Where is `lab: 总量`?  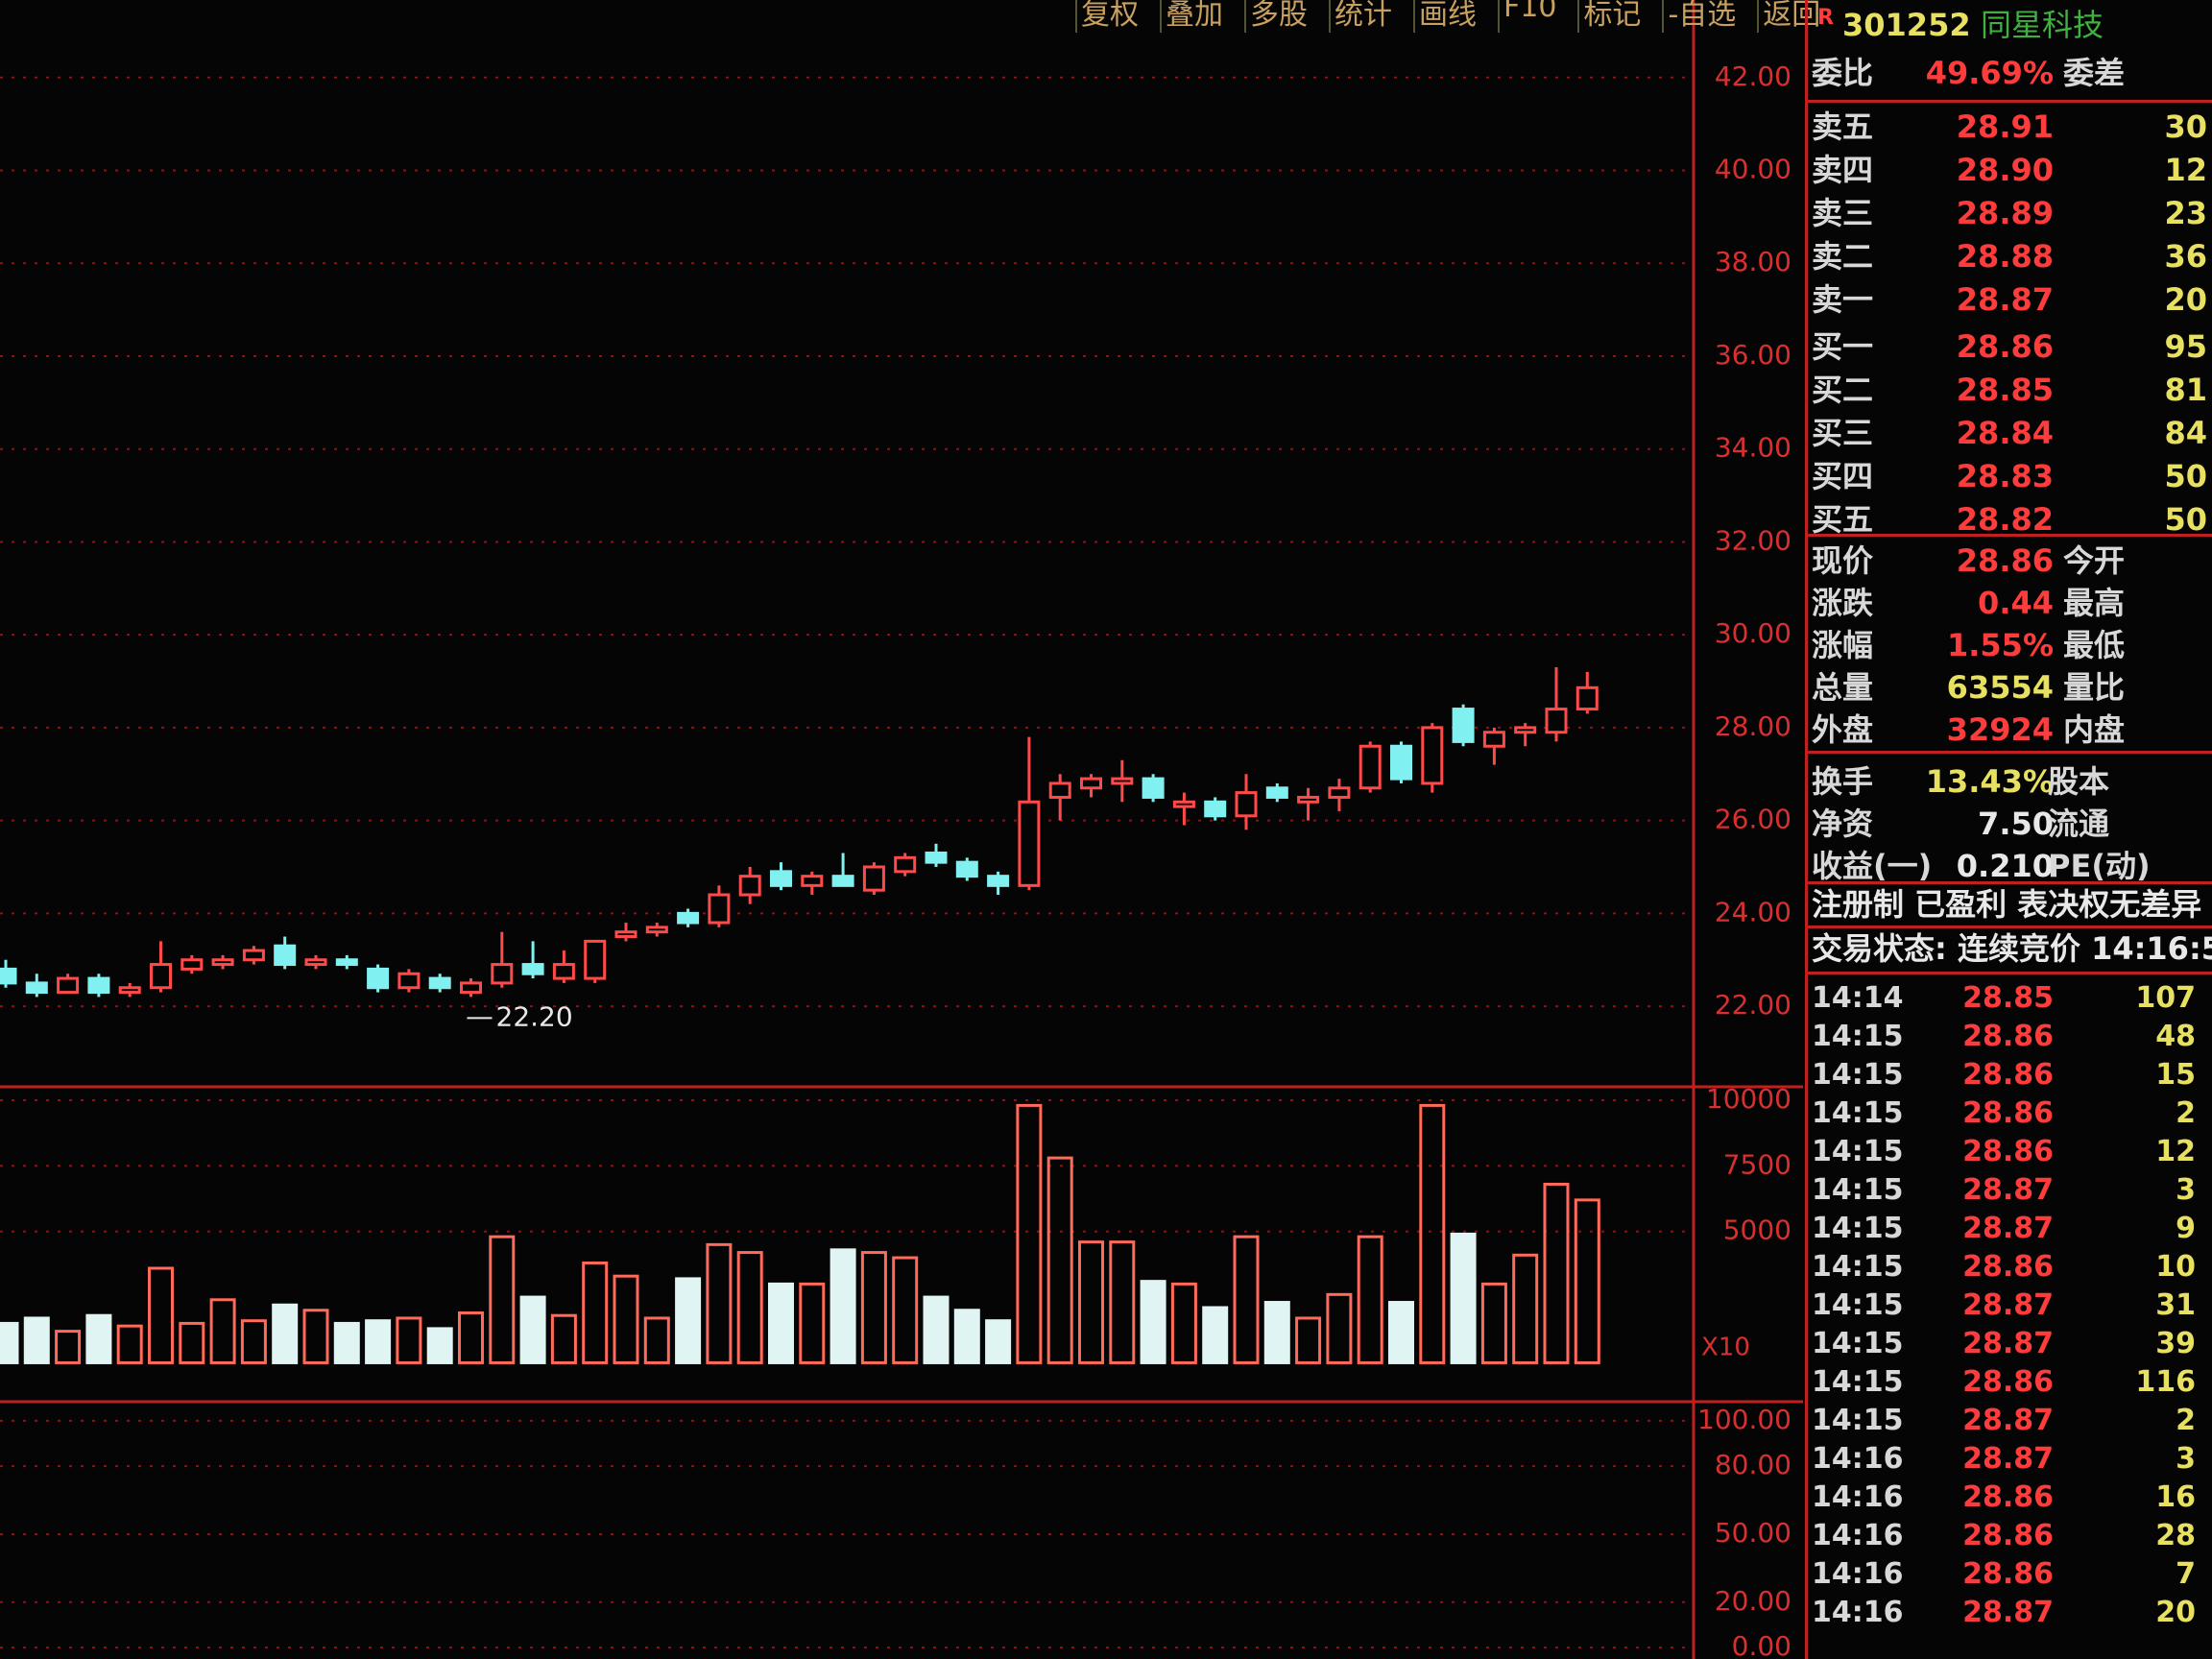 lab: 总量 is located at coordinates (1843, 687).